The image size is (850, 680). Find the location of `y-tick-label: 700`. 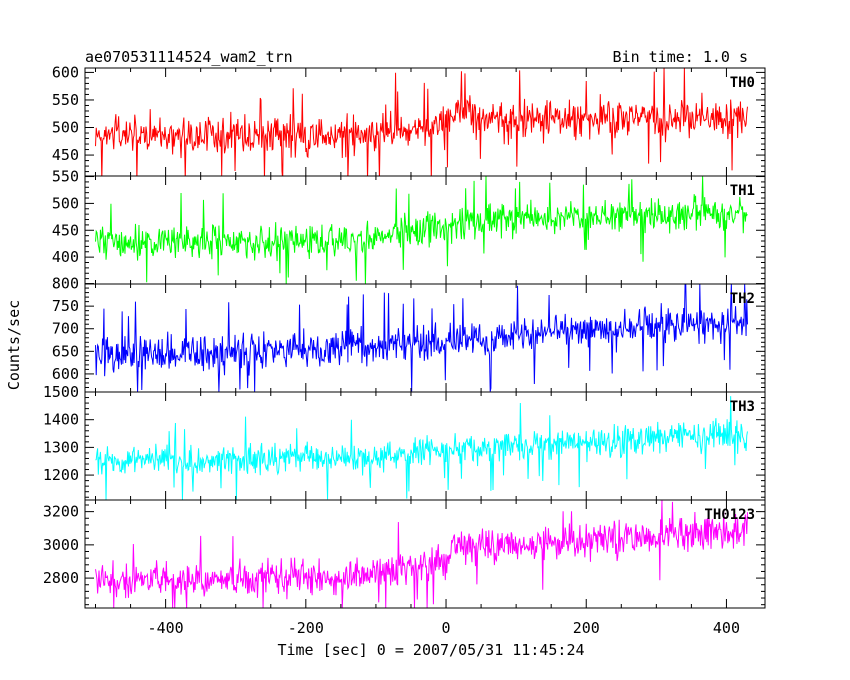

y-tick-label: 700 is located at coordinates (65, 329).